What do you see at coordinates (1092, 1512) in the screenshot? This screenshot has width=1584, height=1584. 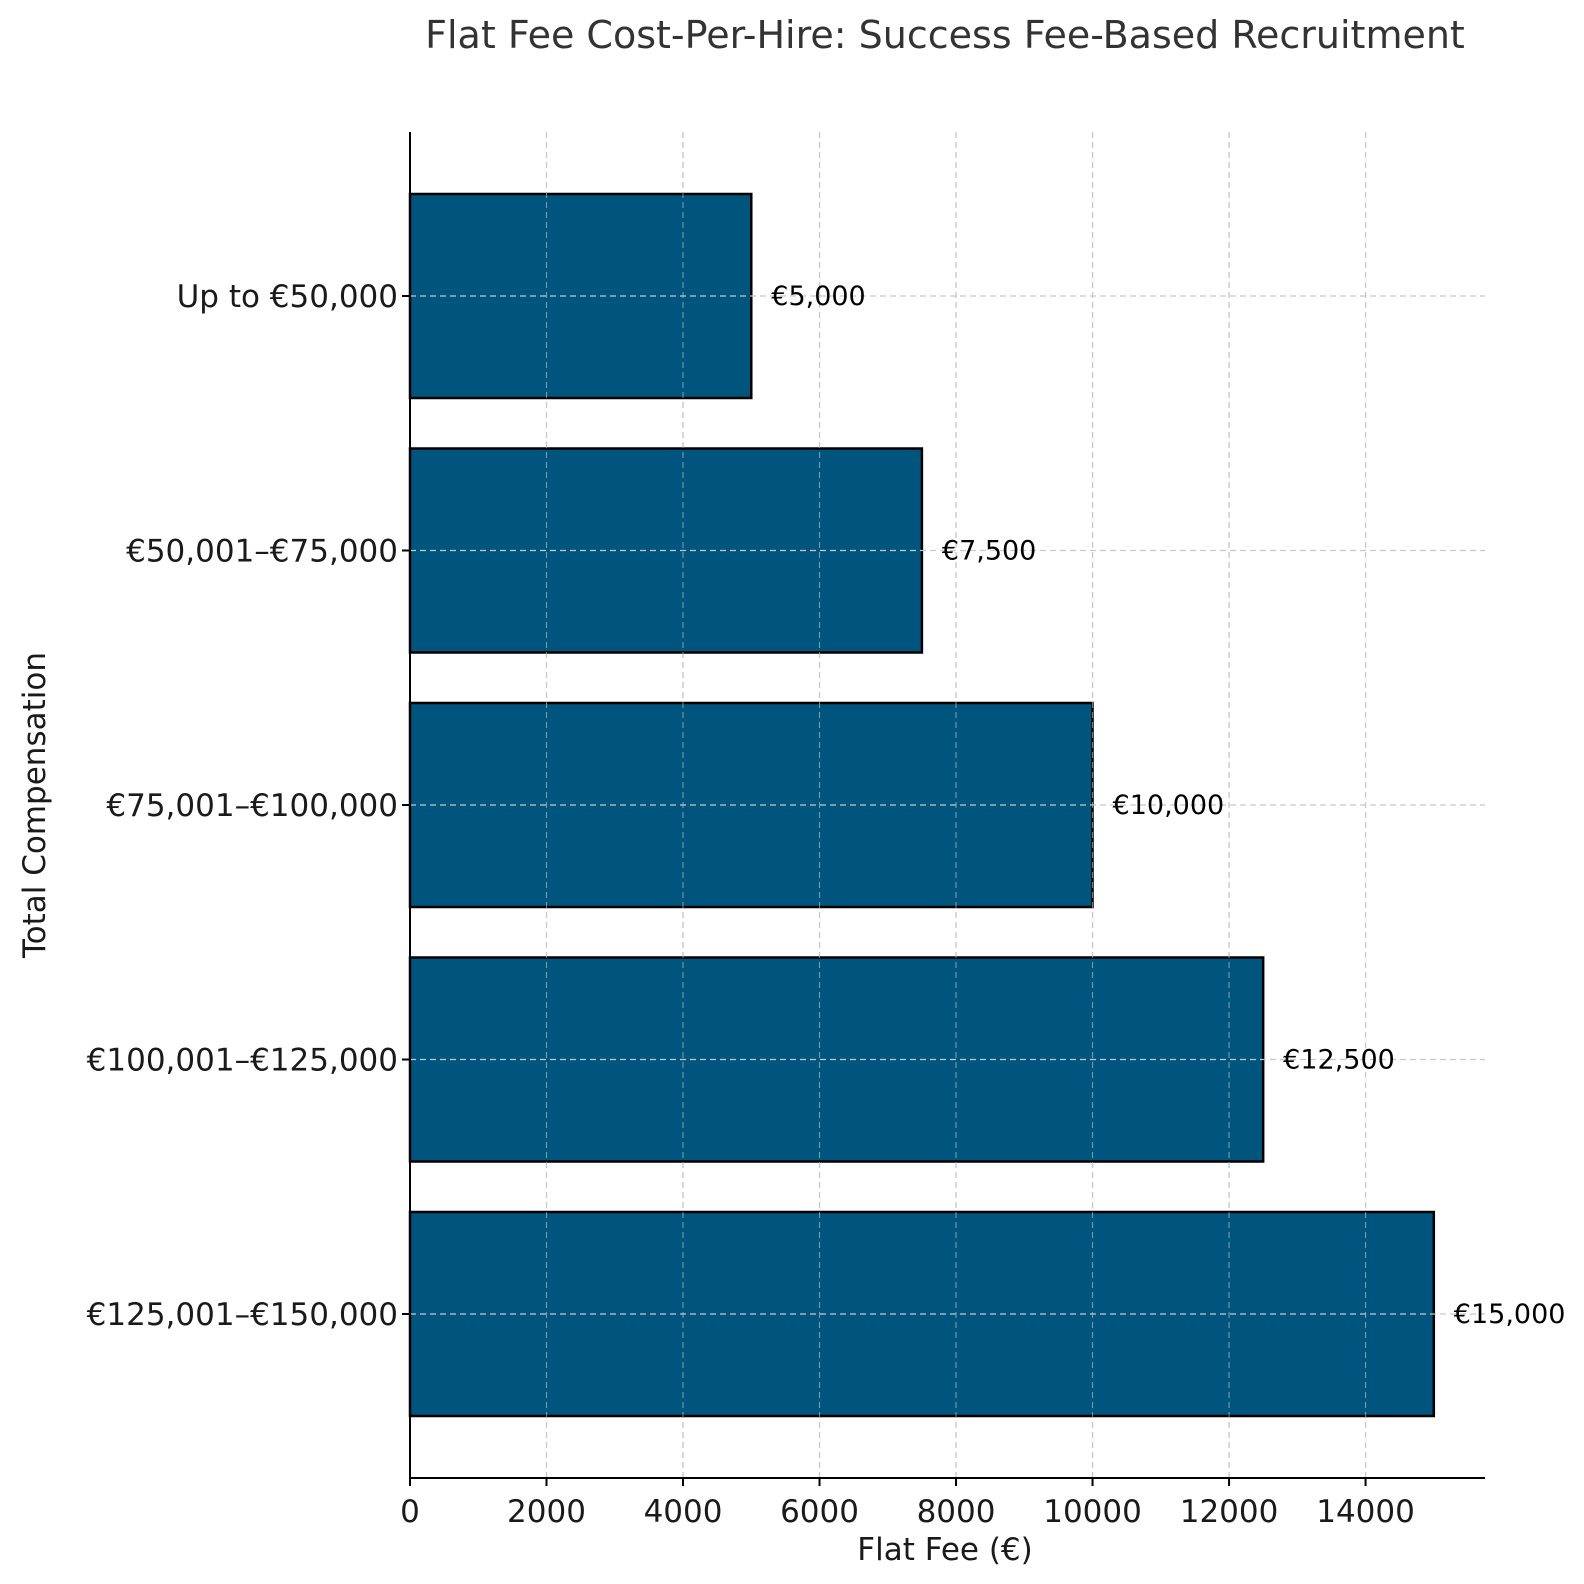 I see `x-tick-label: 10000` at bounding box center [1092, 1512].